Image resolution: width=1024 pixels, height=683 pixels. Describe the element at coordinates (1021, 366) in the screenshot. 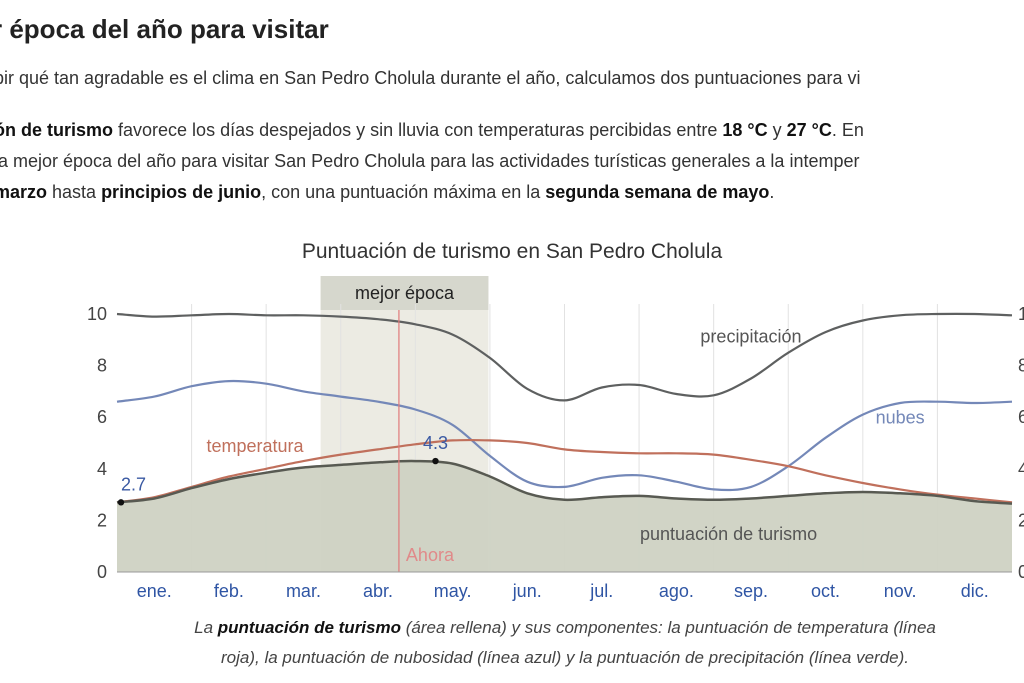

I see `right-y-tick-label: 8` at that location.